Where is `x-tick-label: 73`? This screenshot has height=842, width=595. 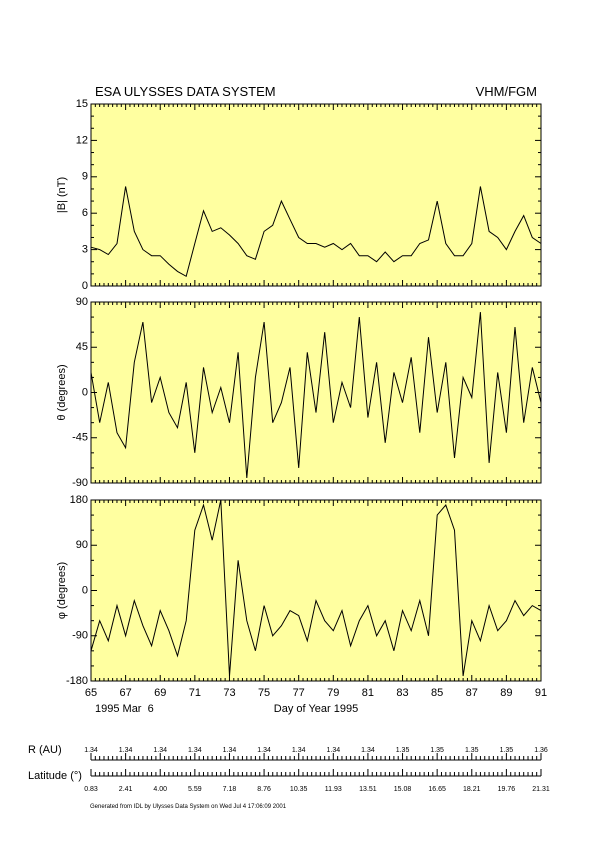
x-tick-label: 73 is located at coordinates (229, 693).